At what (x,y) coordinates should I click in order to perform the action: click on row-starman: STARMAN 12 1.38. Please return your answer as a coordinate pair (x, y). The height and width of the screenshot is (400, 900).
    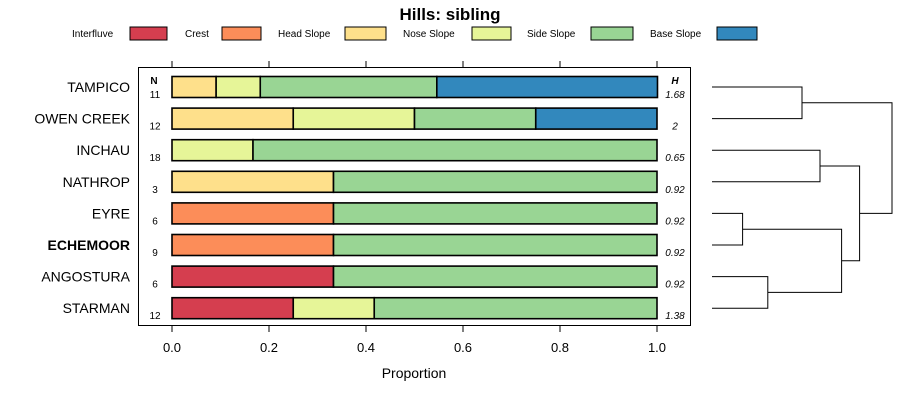
    Looking at the image, I should click on (374, 309).